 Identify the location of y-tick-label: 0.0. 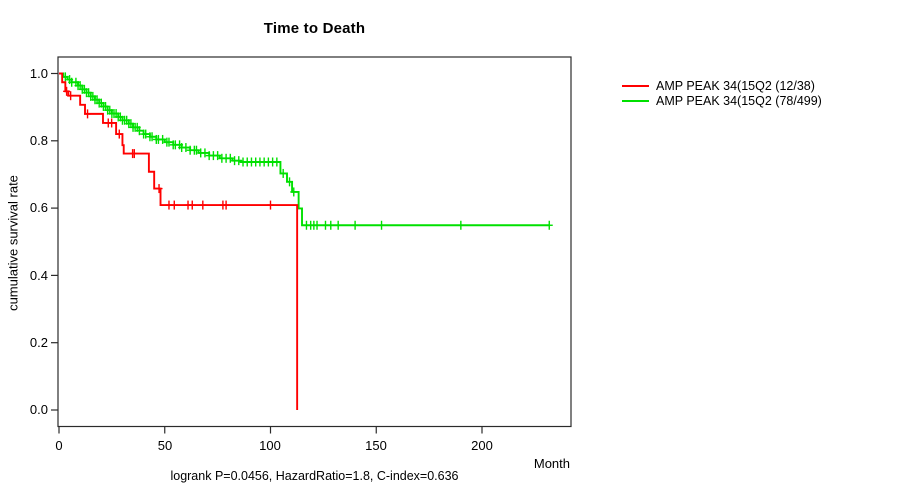
(38, 409).